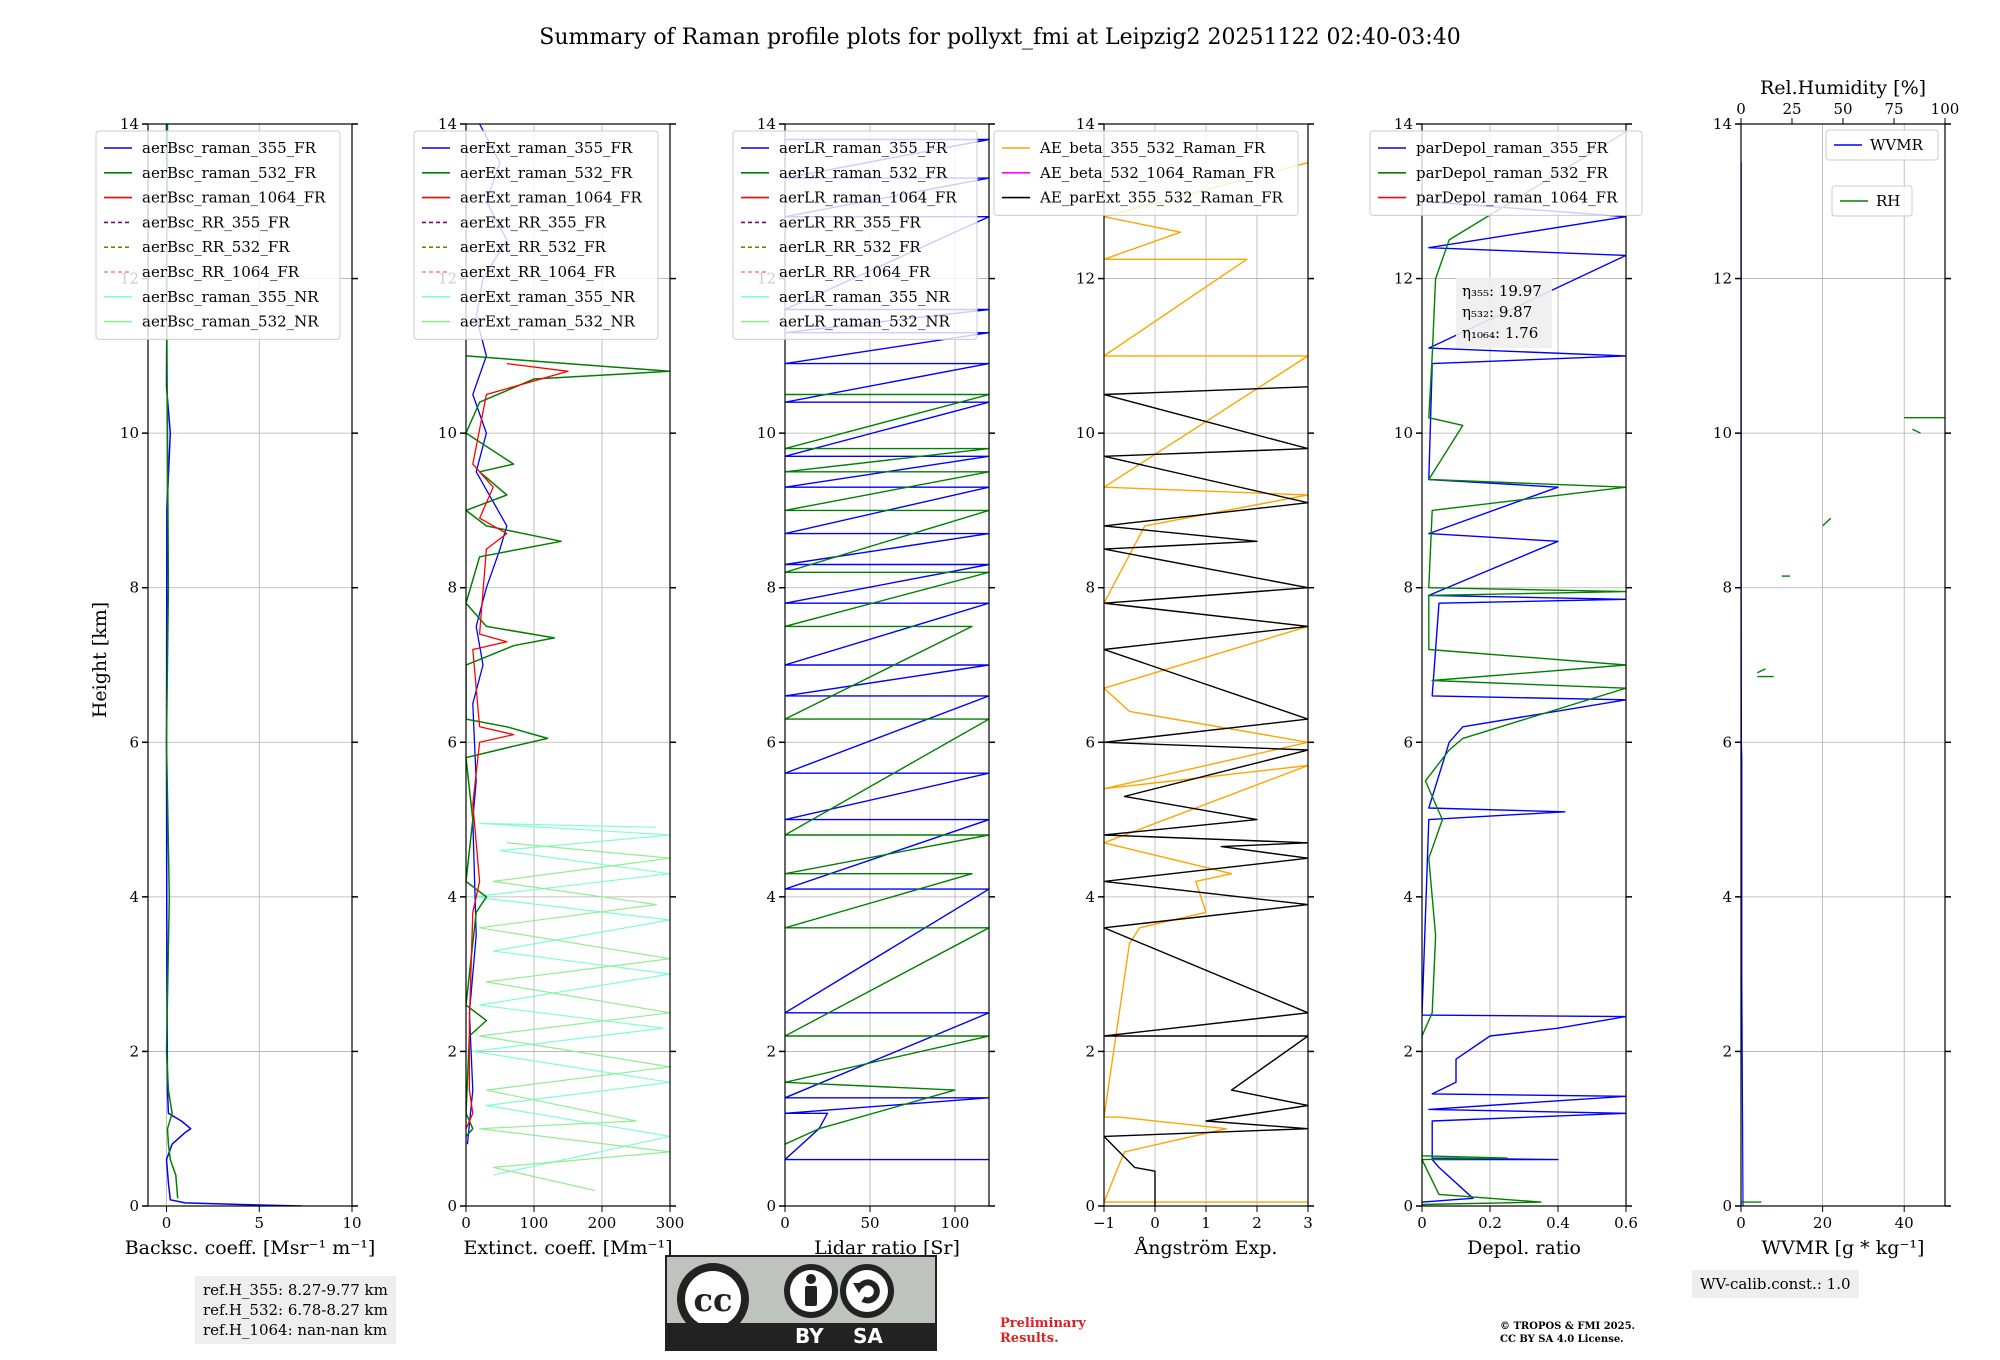 This screenshot has height=1360, width=2000. Describe the element at coordinates (1502, 291) in the screenshot. I see `eta-annotation-line: η₃₅₅: 19.97` at that location.